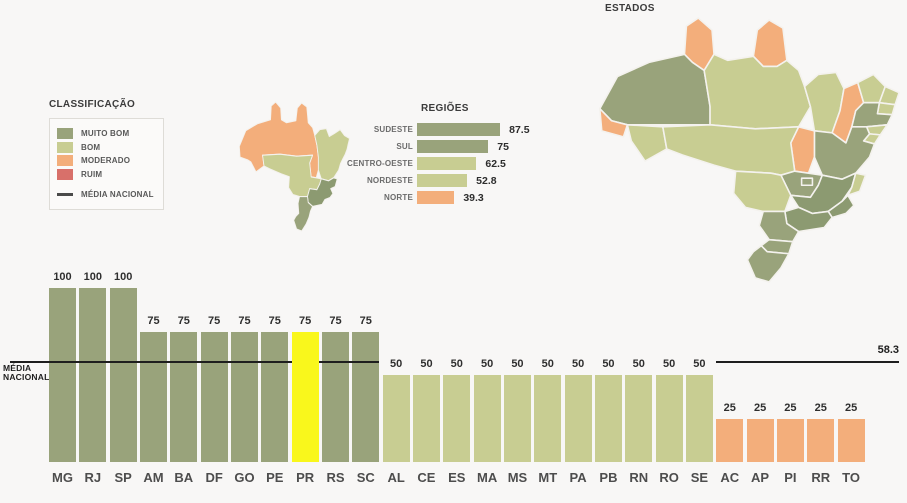  I want to click on legend-item: BOM, so click(110, 148).